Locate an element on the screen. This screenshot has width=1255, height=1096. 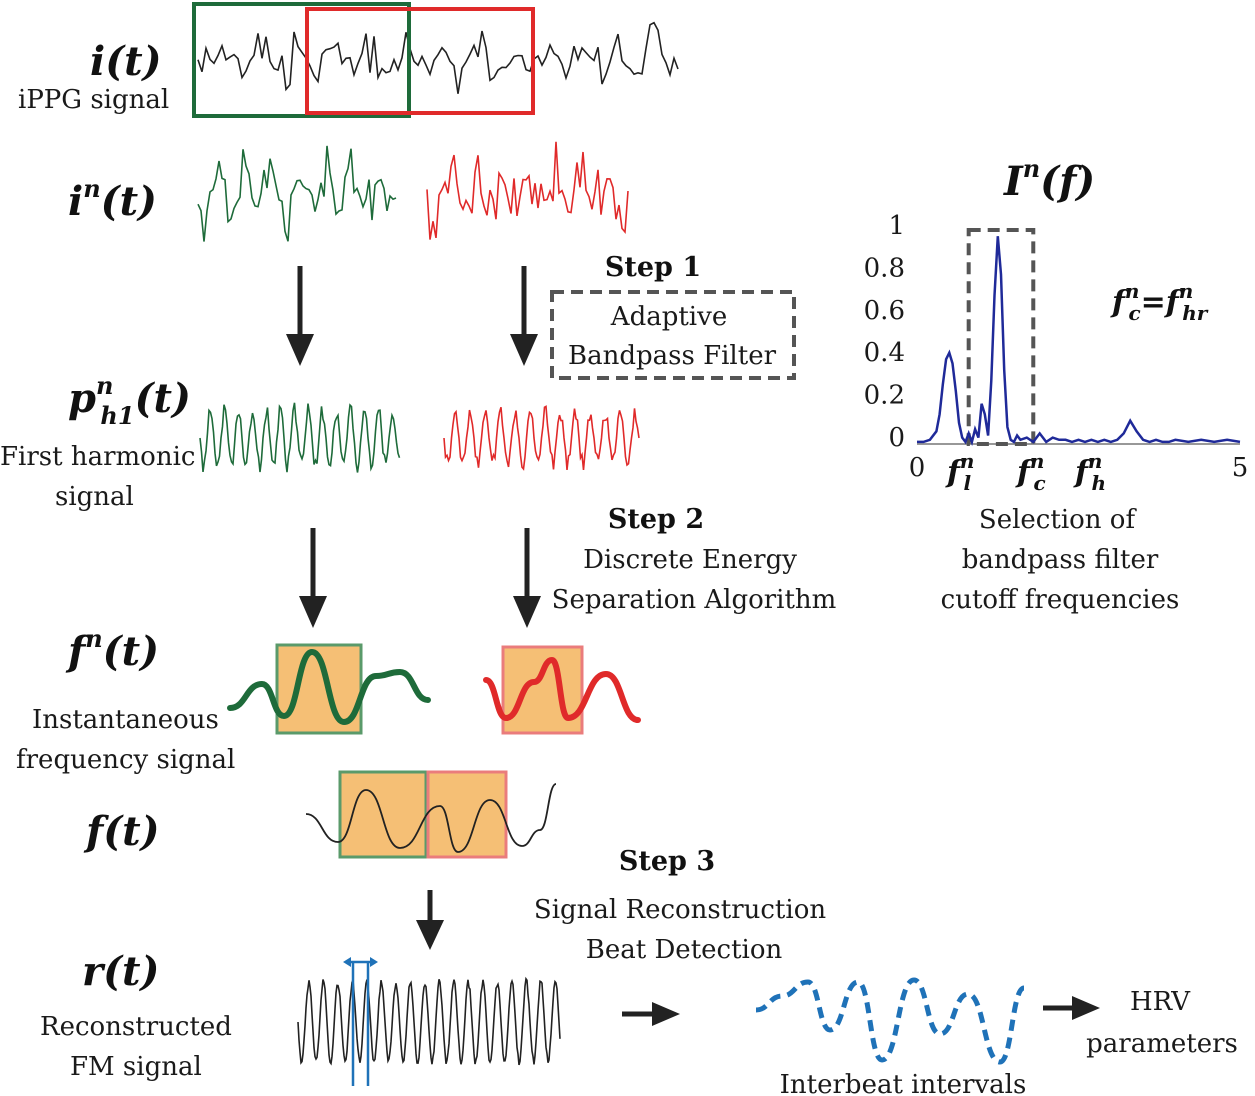
step2-line1: Discrete Energy is located at coordinates (690, 560).